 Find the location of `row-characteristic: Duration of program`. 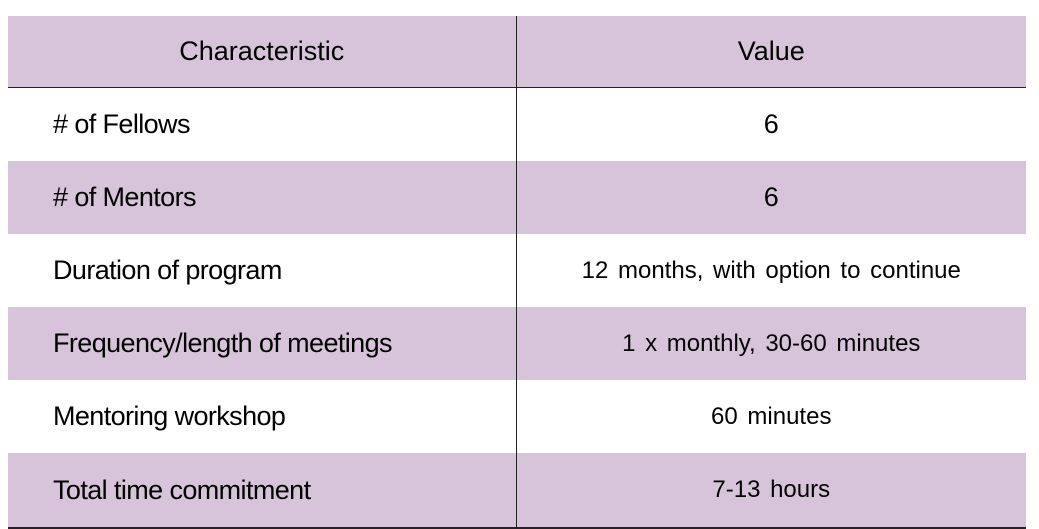

row-characteristic: Duration of program is located at coordinates (262, 270).